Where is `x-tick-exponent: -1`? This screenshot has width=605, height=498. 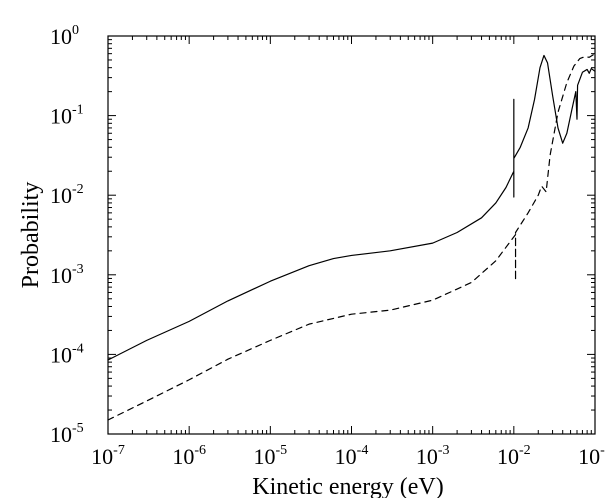 x-tick-exponent: -1 is located at coordinates (602, 450).